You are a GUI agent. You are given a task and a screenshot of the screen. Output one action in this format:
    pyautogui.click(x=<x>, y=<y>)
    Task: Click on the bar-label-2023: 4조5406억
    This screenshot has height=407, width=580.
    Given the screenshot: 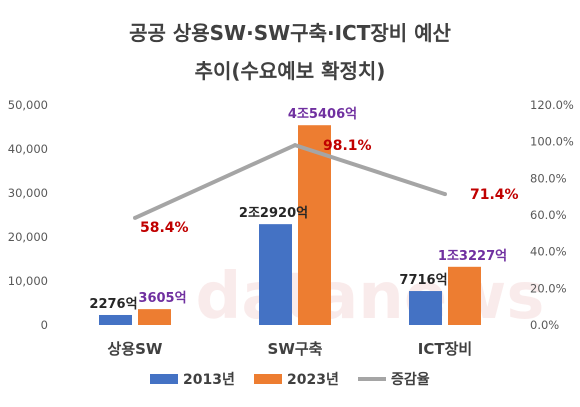 What is the action you would take?
    pyautogui.click(x=322, y=114)
    